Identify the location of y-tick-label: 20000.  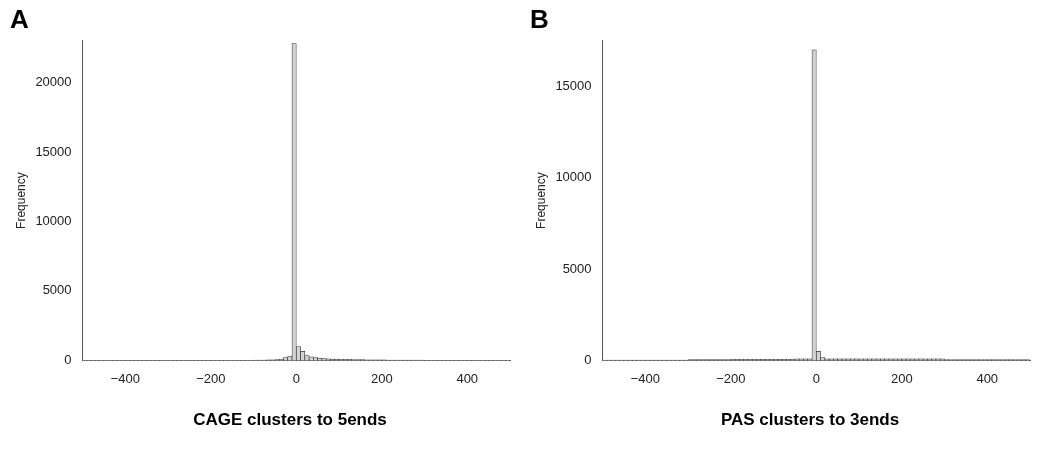
(53, 82).